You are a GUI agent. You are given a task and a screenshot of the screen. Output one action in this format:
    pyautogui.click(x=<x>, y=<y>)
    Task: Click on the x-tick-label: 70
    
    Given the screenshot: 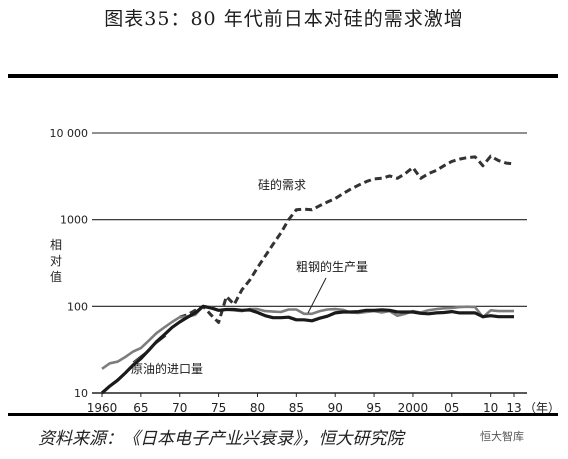 What is the action you would take?
    pyautogui.click(x=179, y=408)
    